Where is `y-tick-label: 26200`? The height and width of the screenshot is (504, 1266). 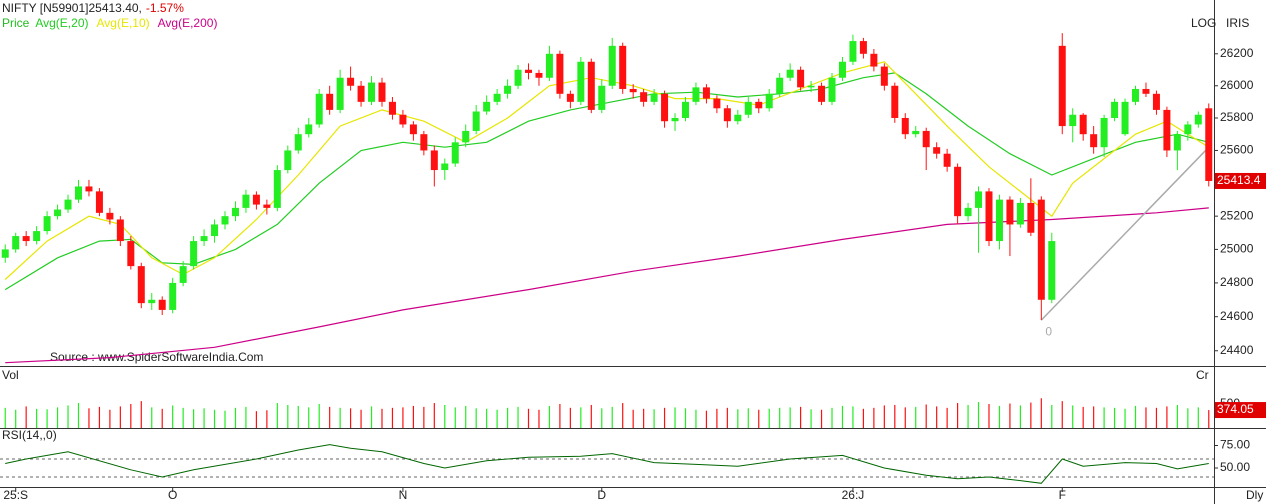
y-tick-label: 26200 is located at coordinates (1237, 53).